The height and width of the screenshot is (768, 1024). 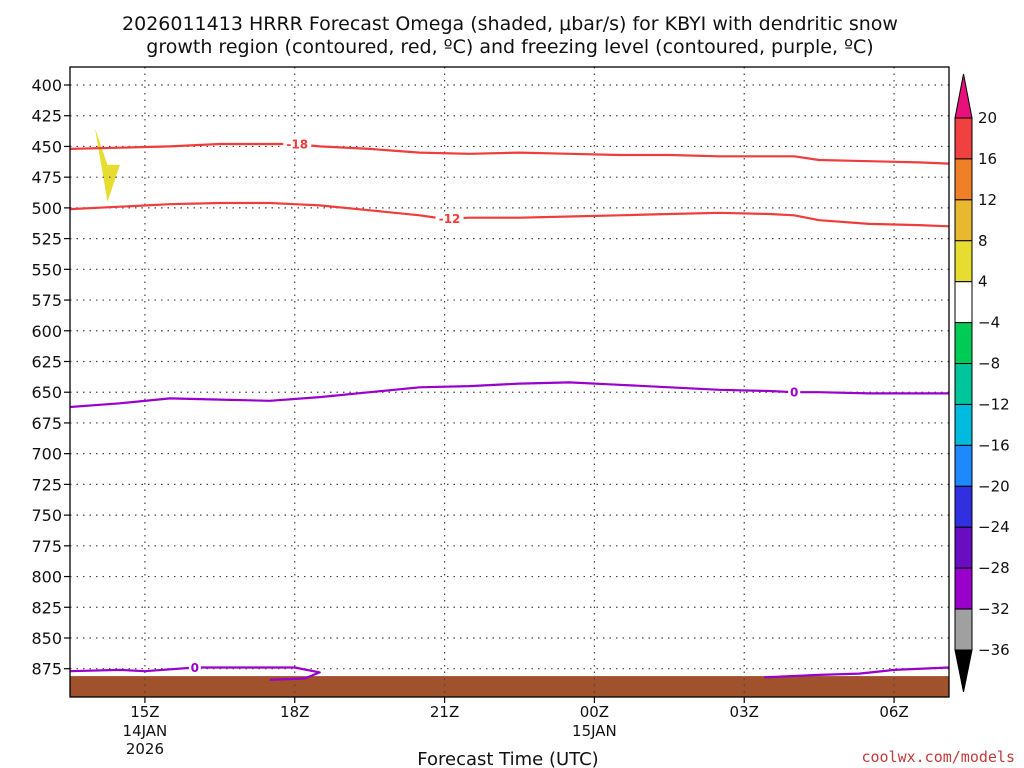 I want to click on colorbar-label-20: 20, so click(x=987, y=118).